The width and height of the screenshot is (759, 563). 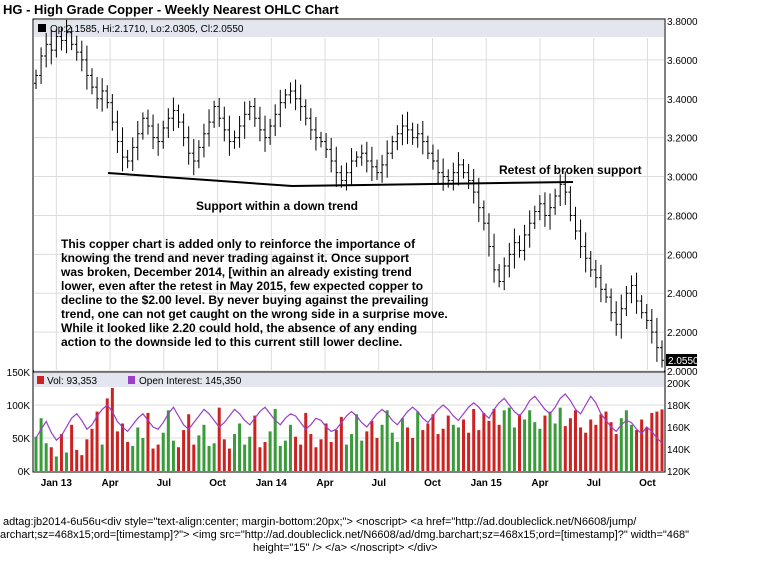 I want to click on date-tick-label: Jan 15, so click(x=487, y=483).